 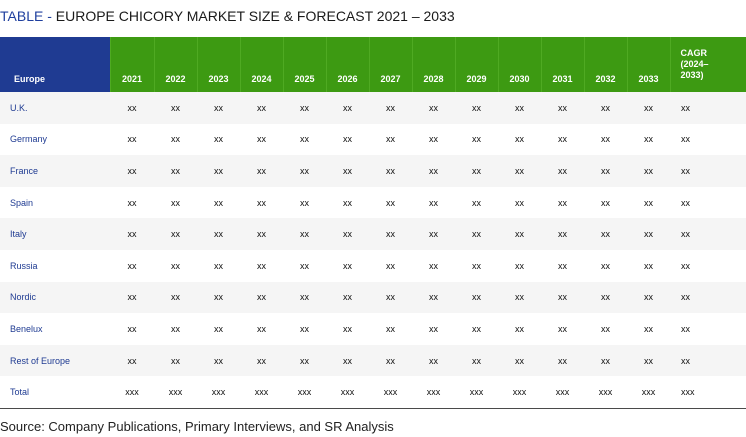 What do you see at coordinates (373, 108) in the screenshot?
I see `table-row: U.K. xx xx xx xx xx xx xx xx xx xx xx xx xx xx` at bounding box center [373, 108].